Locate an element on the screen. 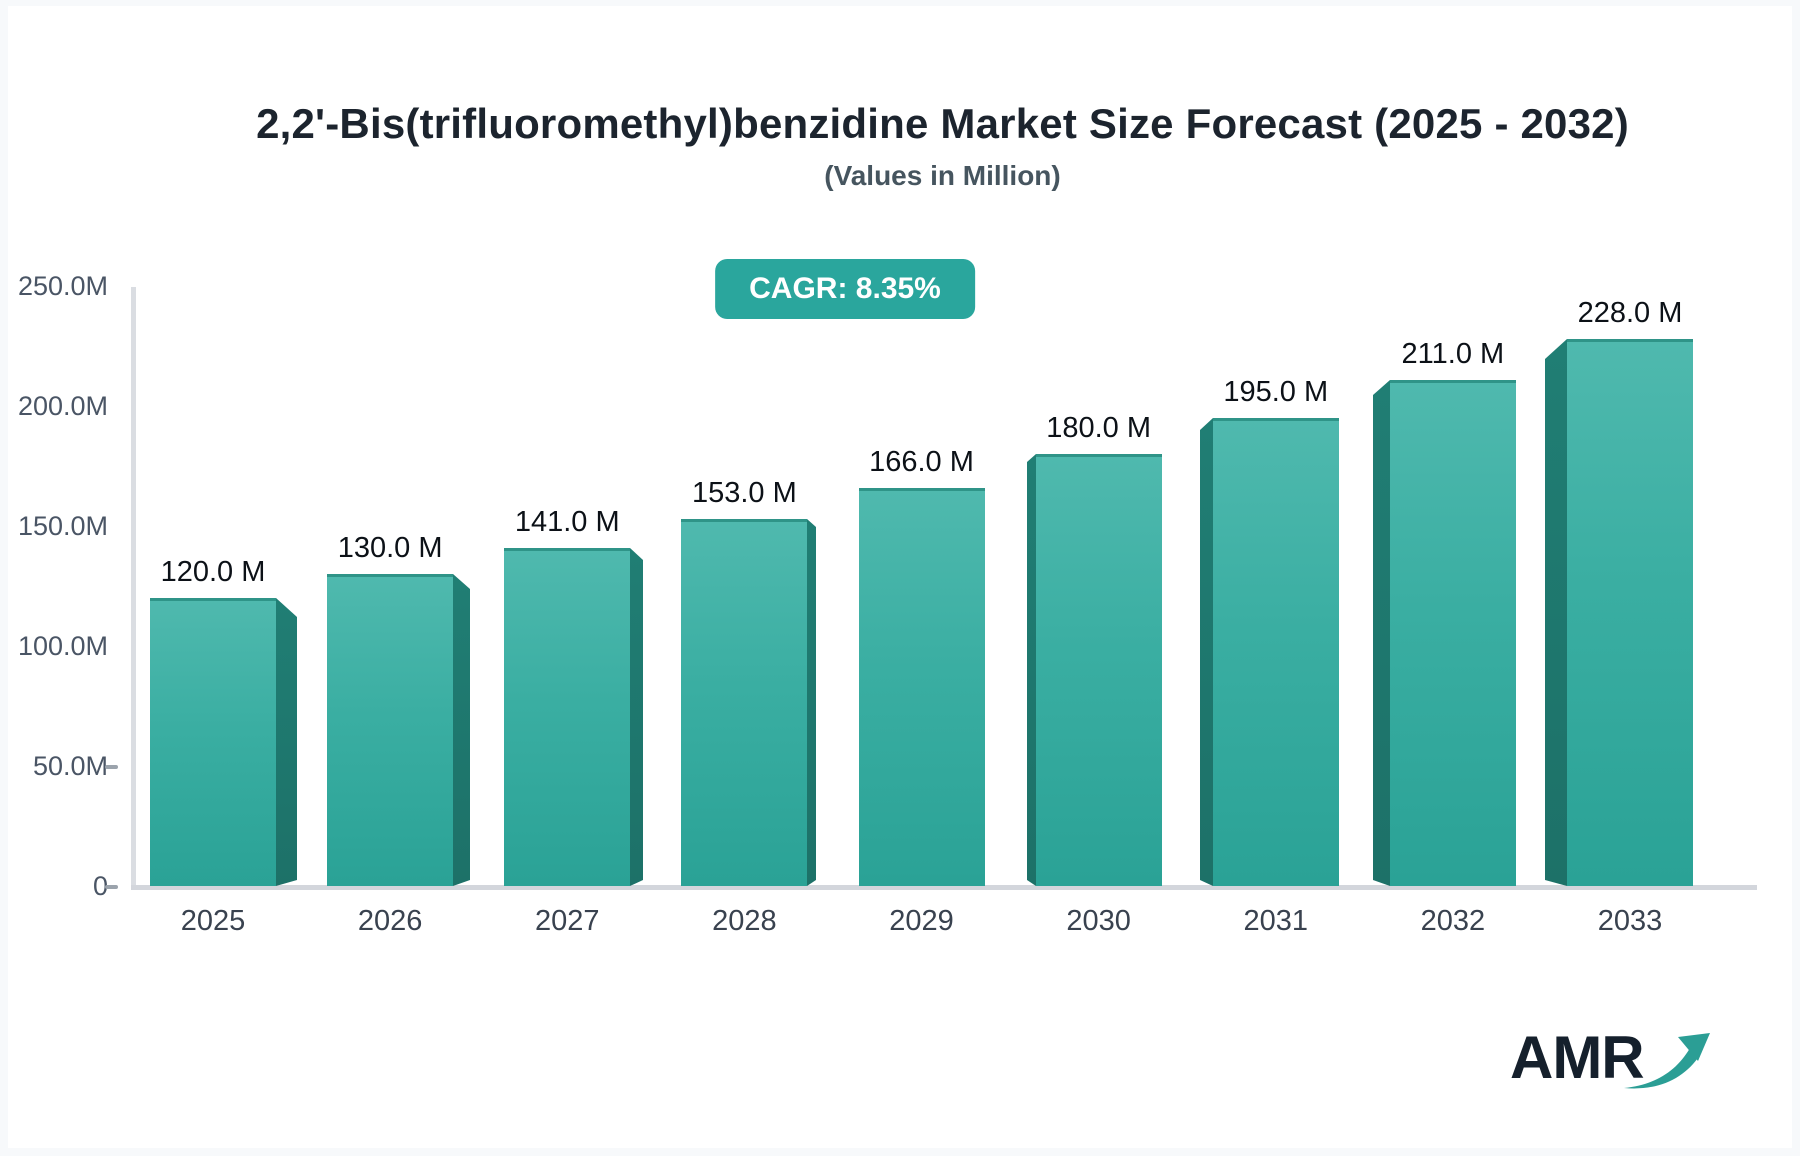 This screenshot has width=1800, height=1156. bar-2031 is located at coordinates (1276, 652).